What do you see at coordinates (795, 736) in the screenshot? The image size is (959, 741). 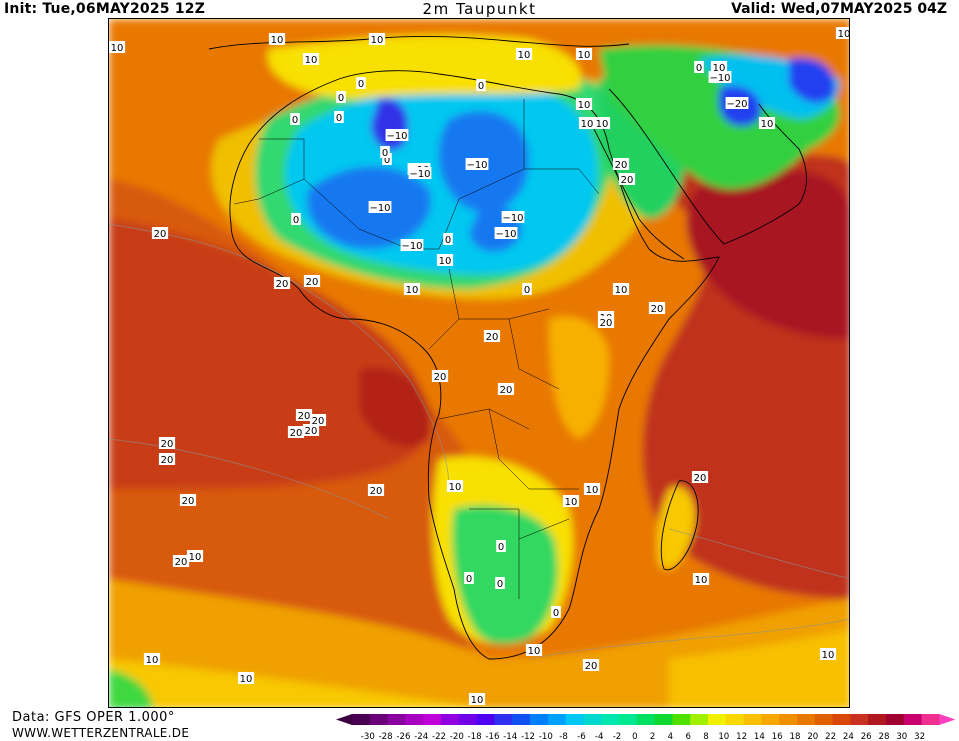 I see `colorbar-tick-label: 18` at bounding box center [795, 736].